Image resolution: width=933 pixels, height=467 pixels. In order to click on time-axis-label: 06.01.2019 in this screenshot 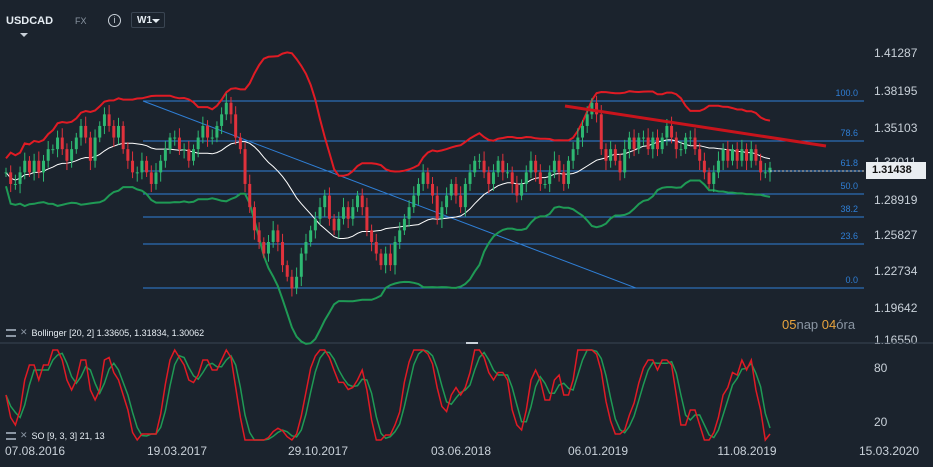, I will do `click(598, 451)`.